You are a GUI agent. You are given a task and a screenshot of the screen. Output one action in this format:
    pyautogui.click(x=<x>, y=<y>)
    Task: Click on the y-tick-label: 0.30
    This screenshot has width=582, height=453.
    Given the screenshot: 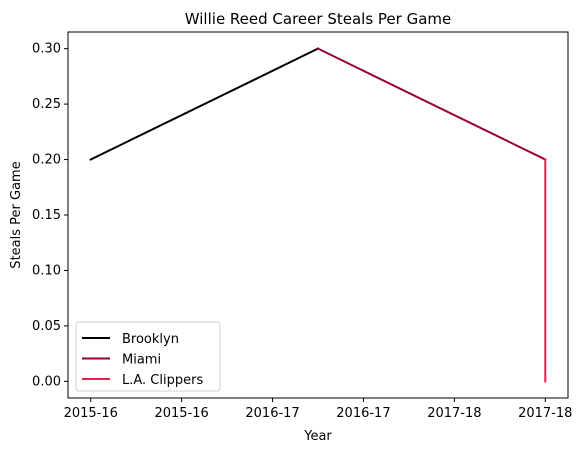 What is the action you would take?
    pyautogui.click(x=46, y=49)
    